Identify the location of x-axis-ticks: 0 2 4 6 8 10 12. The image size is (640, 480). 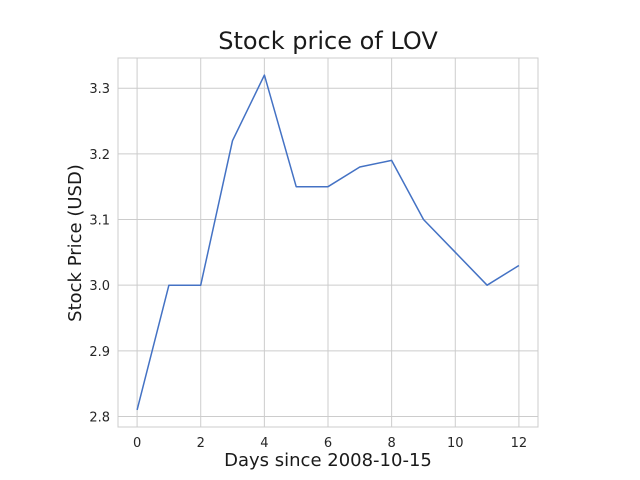
(330, 443).